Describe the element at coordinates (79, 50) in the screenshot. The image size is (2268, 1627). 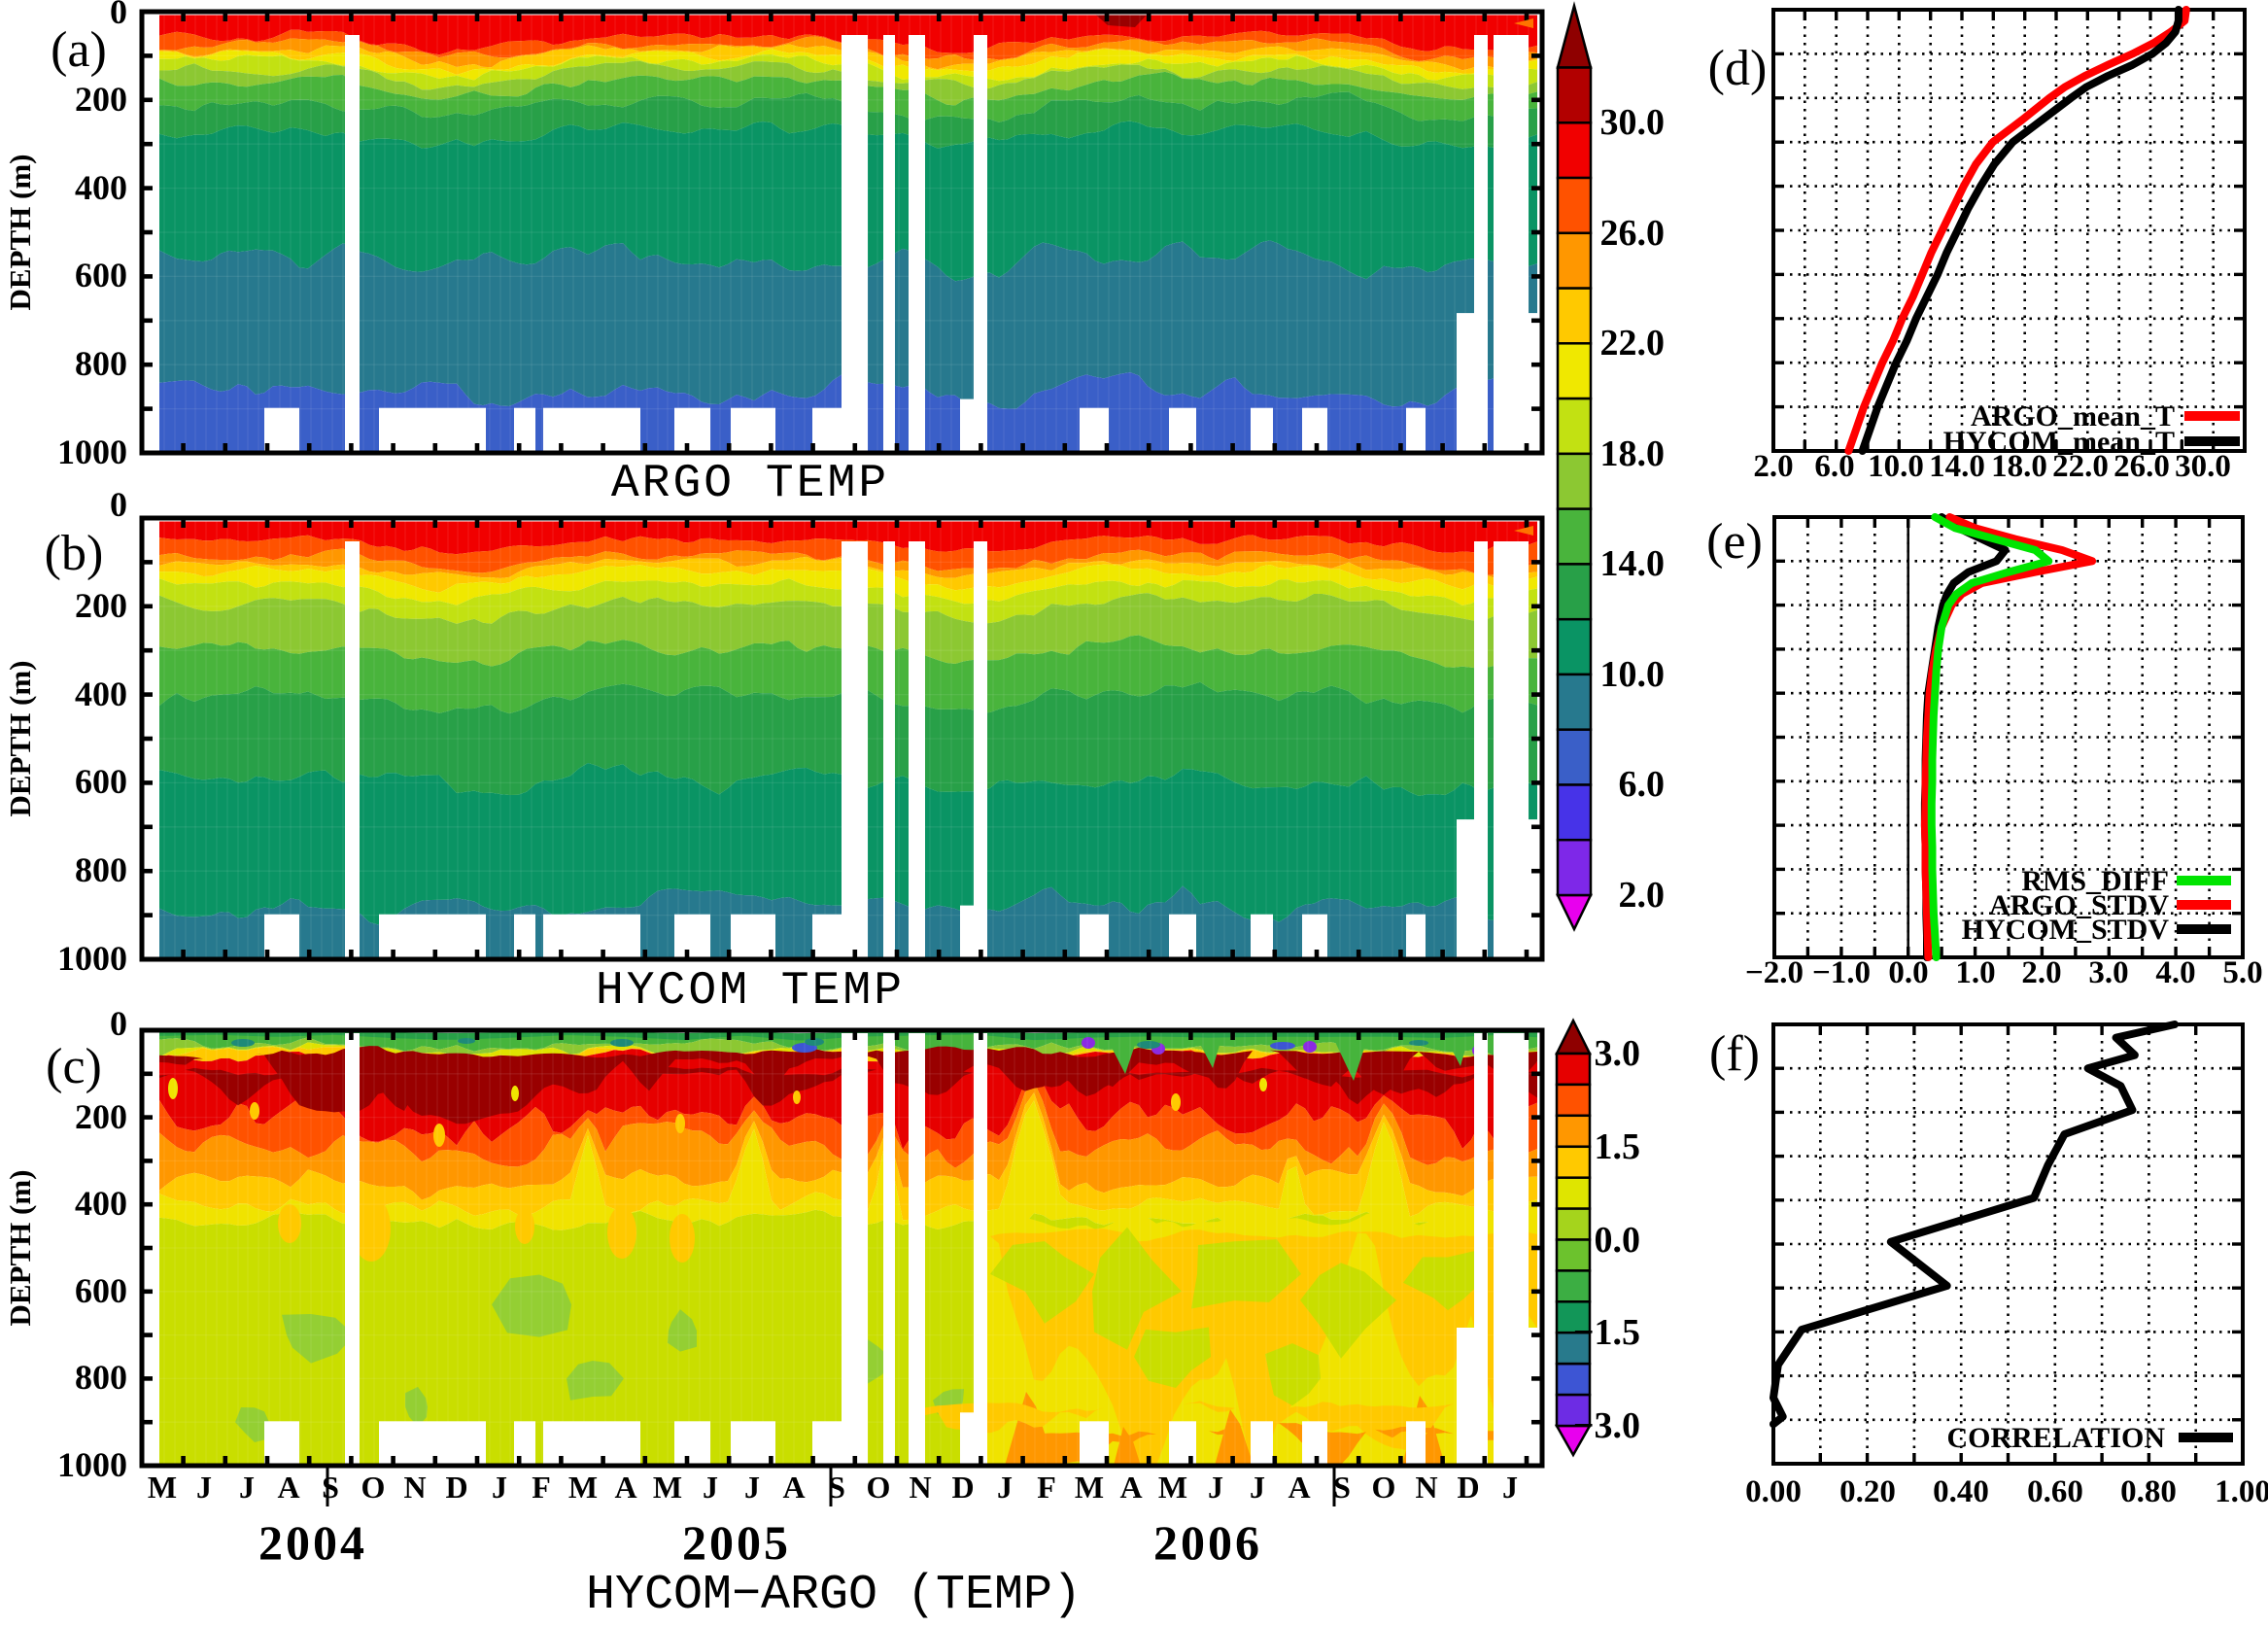
I see `svg-text: (a)` at that location.